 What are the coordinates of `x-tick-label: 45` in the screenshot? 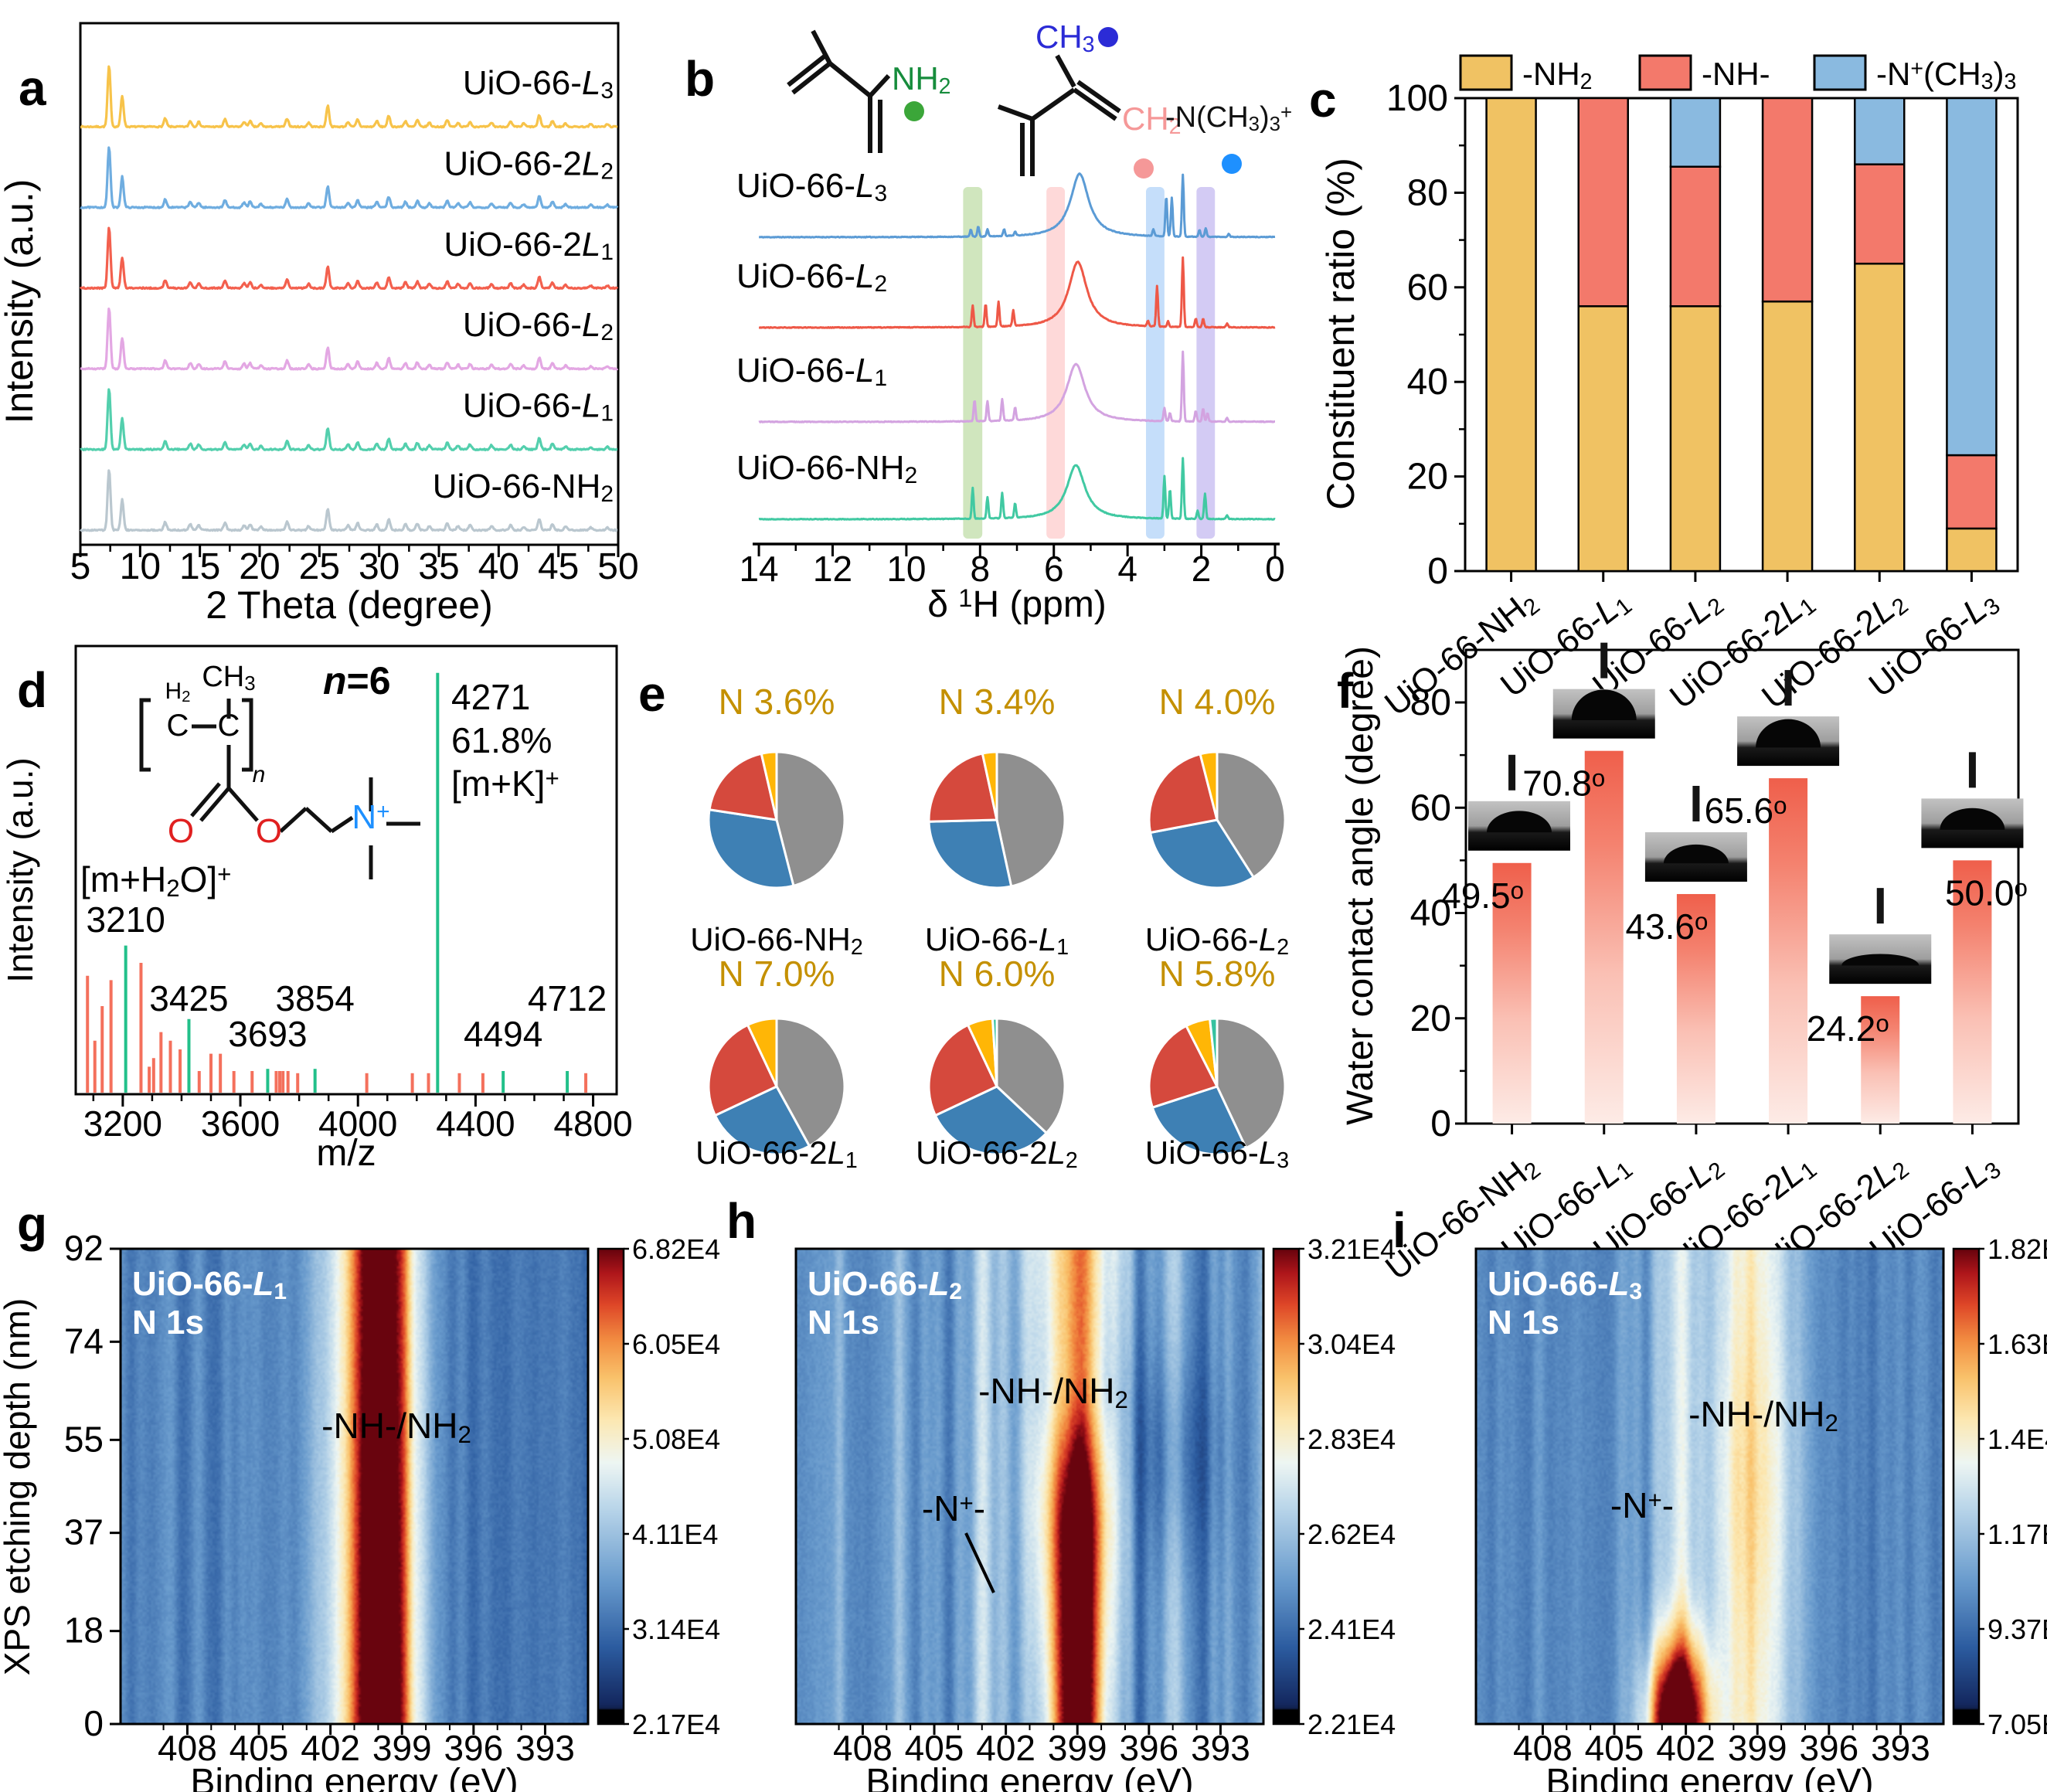 It's located at (558, 566).